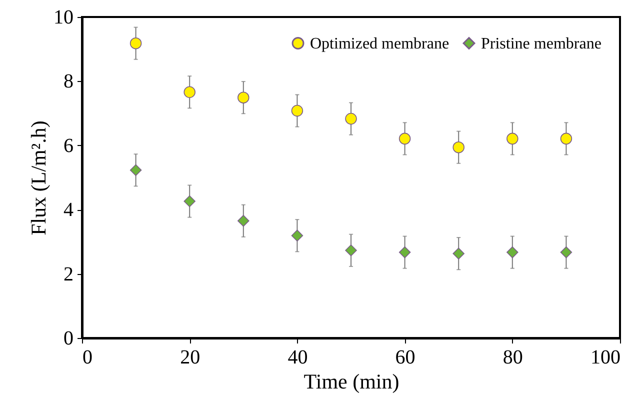  I want to click on x-tick-label: 60, so click(405, 357).